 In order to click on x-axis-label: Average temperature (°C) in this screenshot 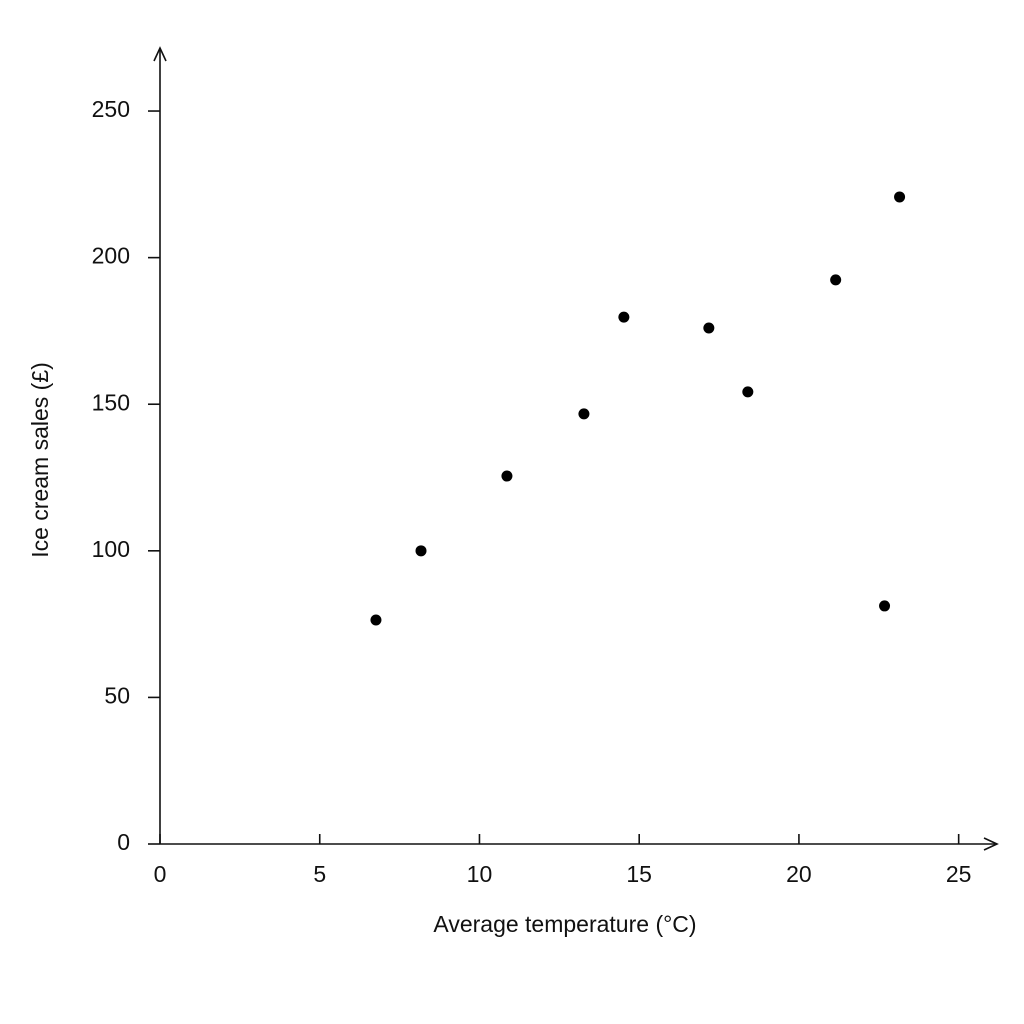, I will do `click(564, 924)`.